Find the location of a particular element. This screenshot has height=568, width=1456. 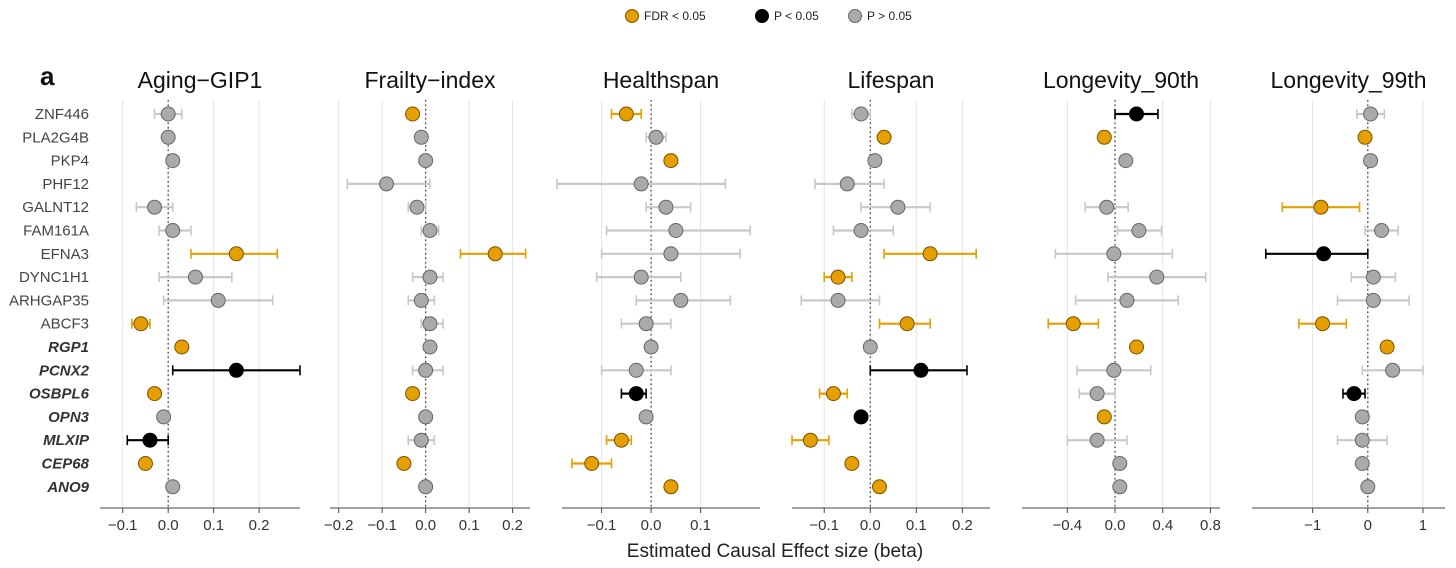

panel-title: Longevity_99th is located at coordinates (1348, 80).